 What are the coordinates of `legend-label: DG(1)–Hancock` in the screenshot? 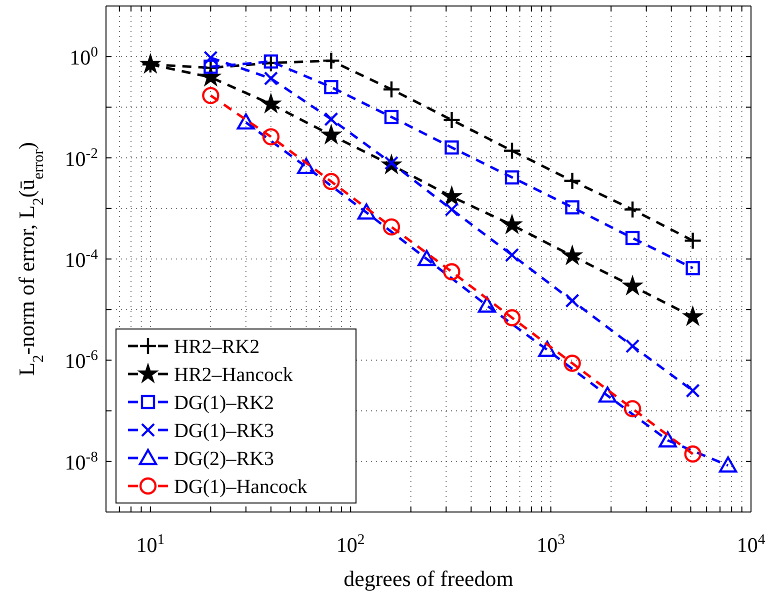 It's located at (241, 487).